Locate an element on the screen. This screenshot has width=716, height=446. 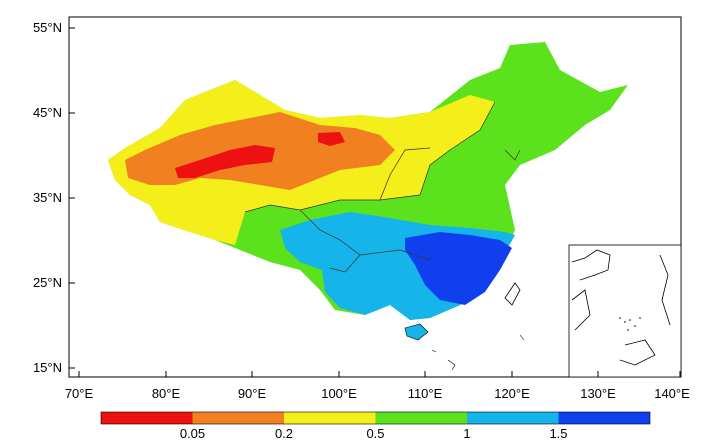
colorbar-label-1: 0.2 is located at coordinates (284, 433).